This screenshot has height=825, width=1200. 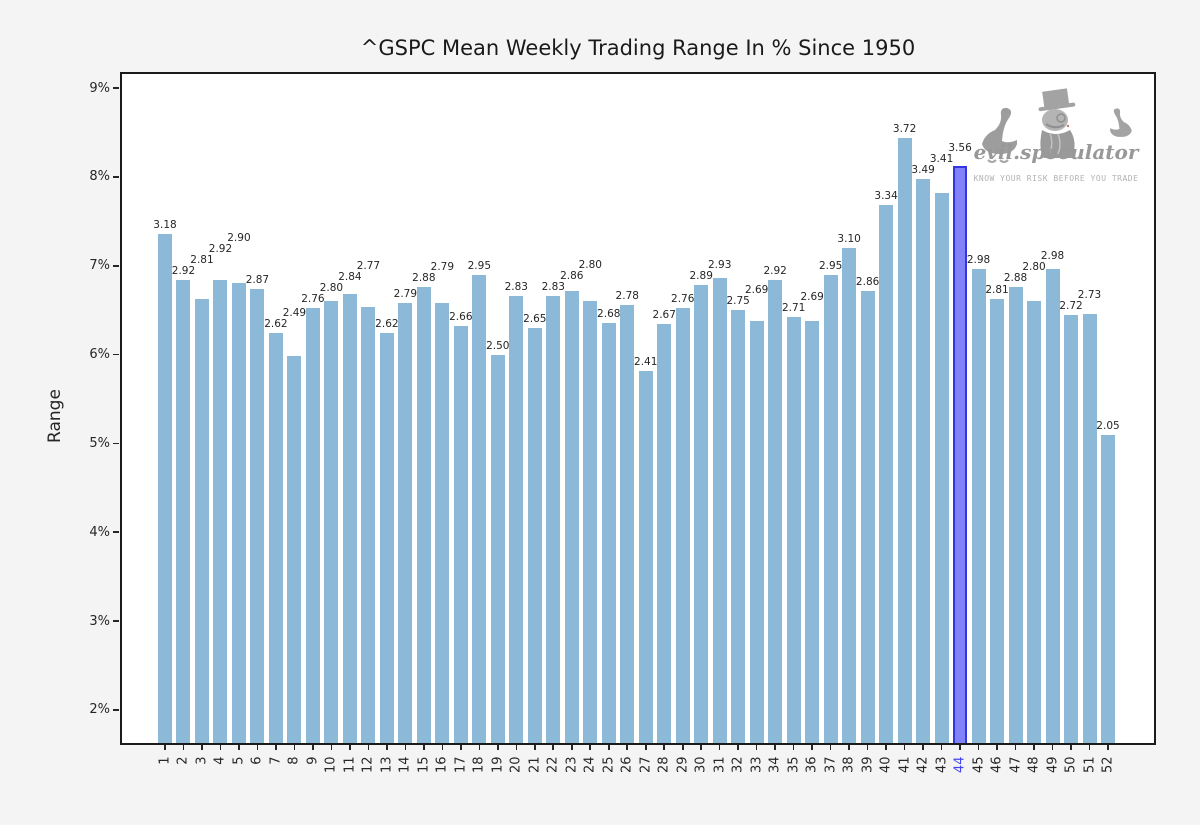 What do you see at coordinates (442, 765) in the screenshot?
I see `x-tick-label-16: 16` at bounding box center [442, 765].